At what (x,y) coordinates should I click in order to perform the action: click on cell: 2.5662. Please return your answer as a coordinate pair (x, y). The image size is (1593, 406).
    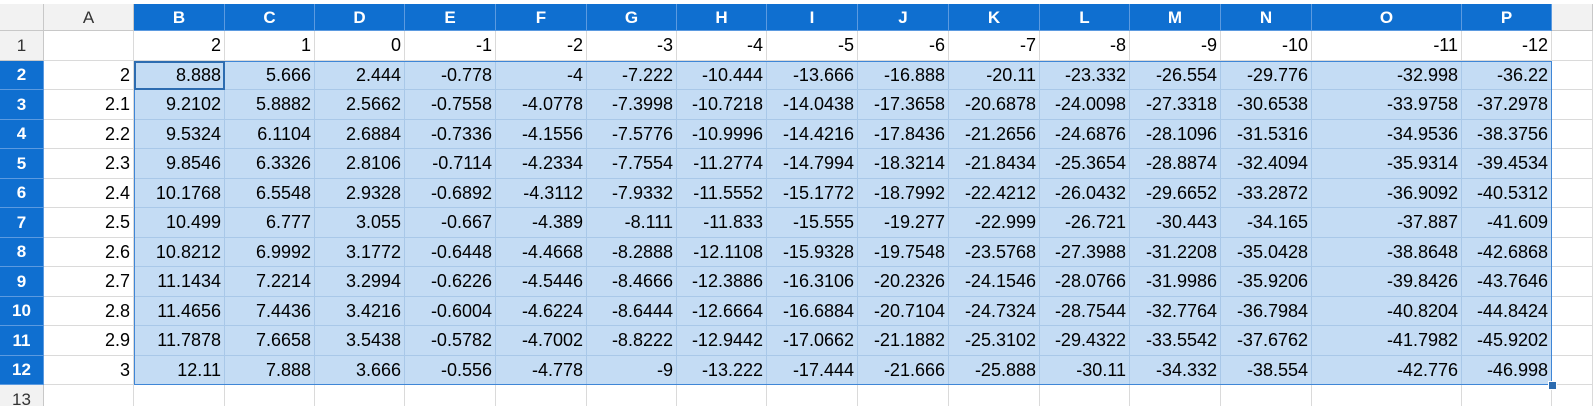
    Looking at the image, I should click on (360, 105).